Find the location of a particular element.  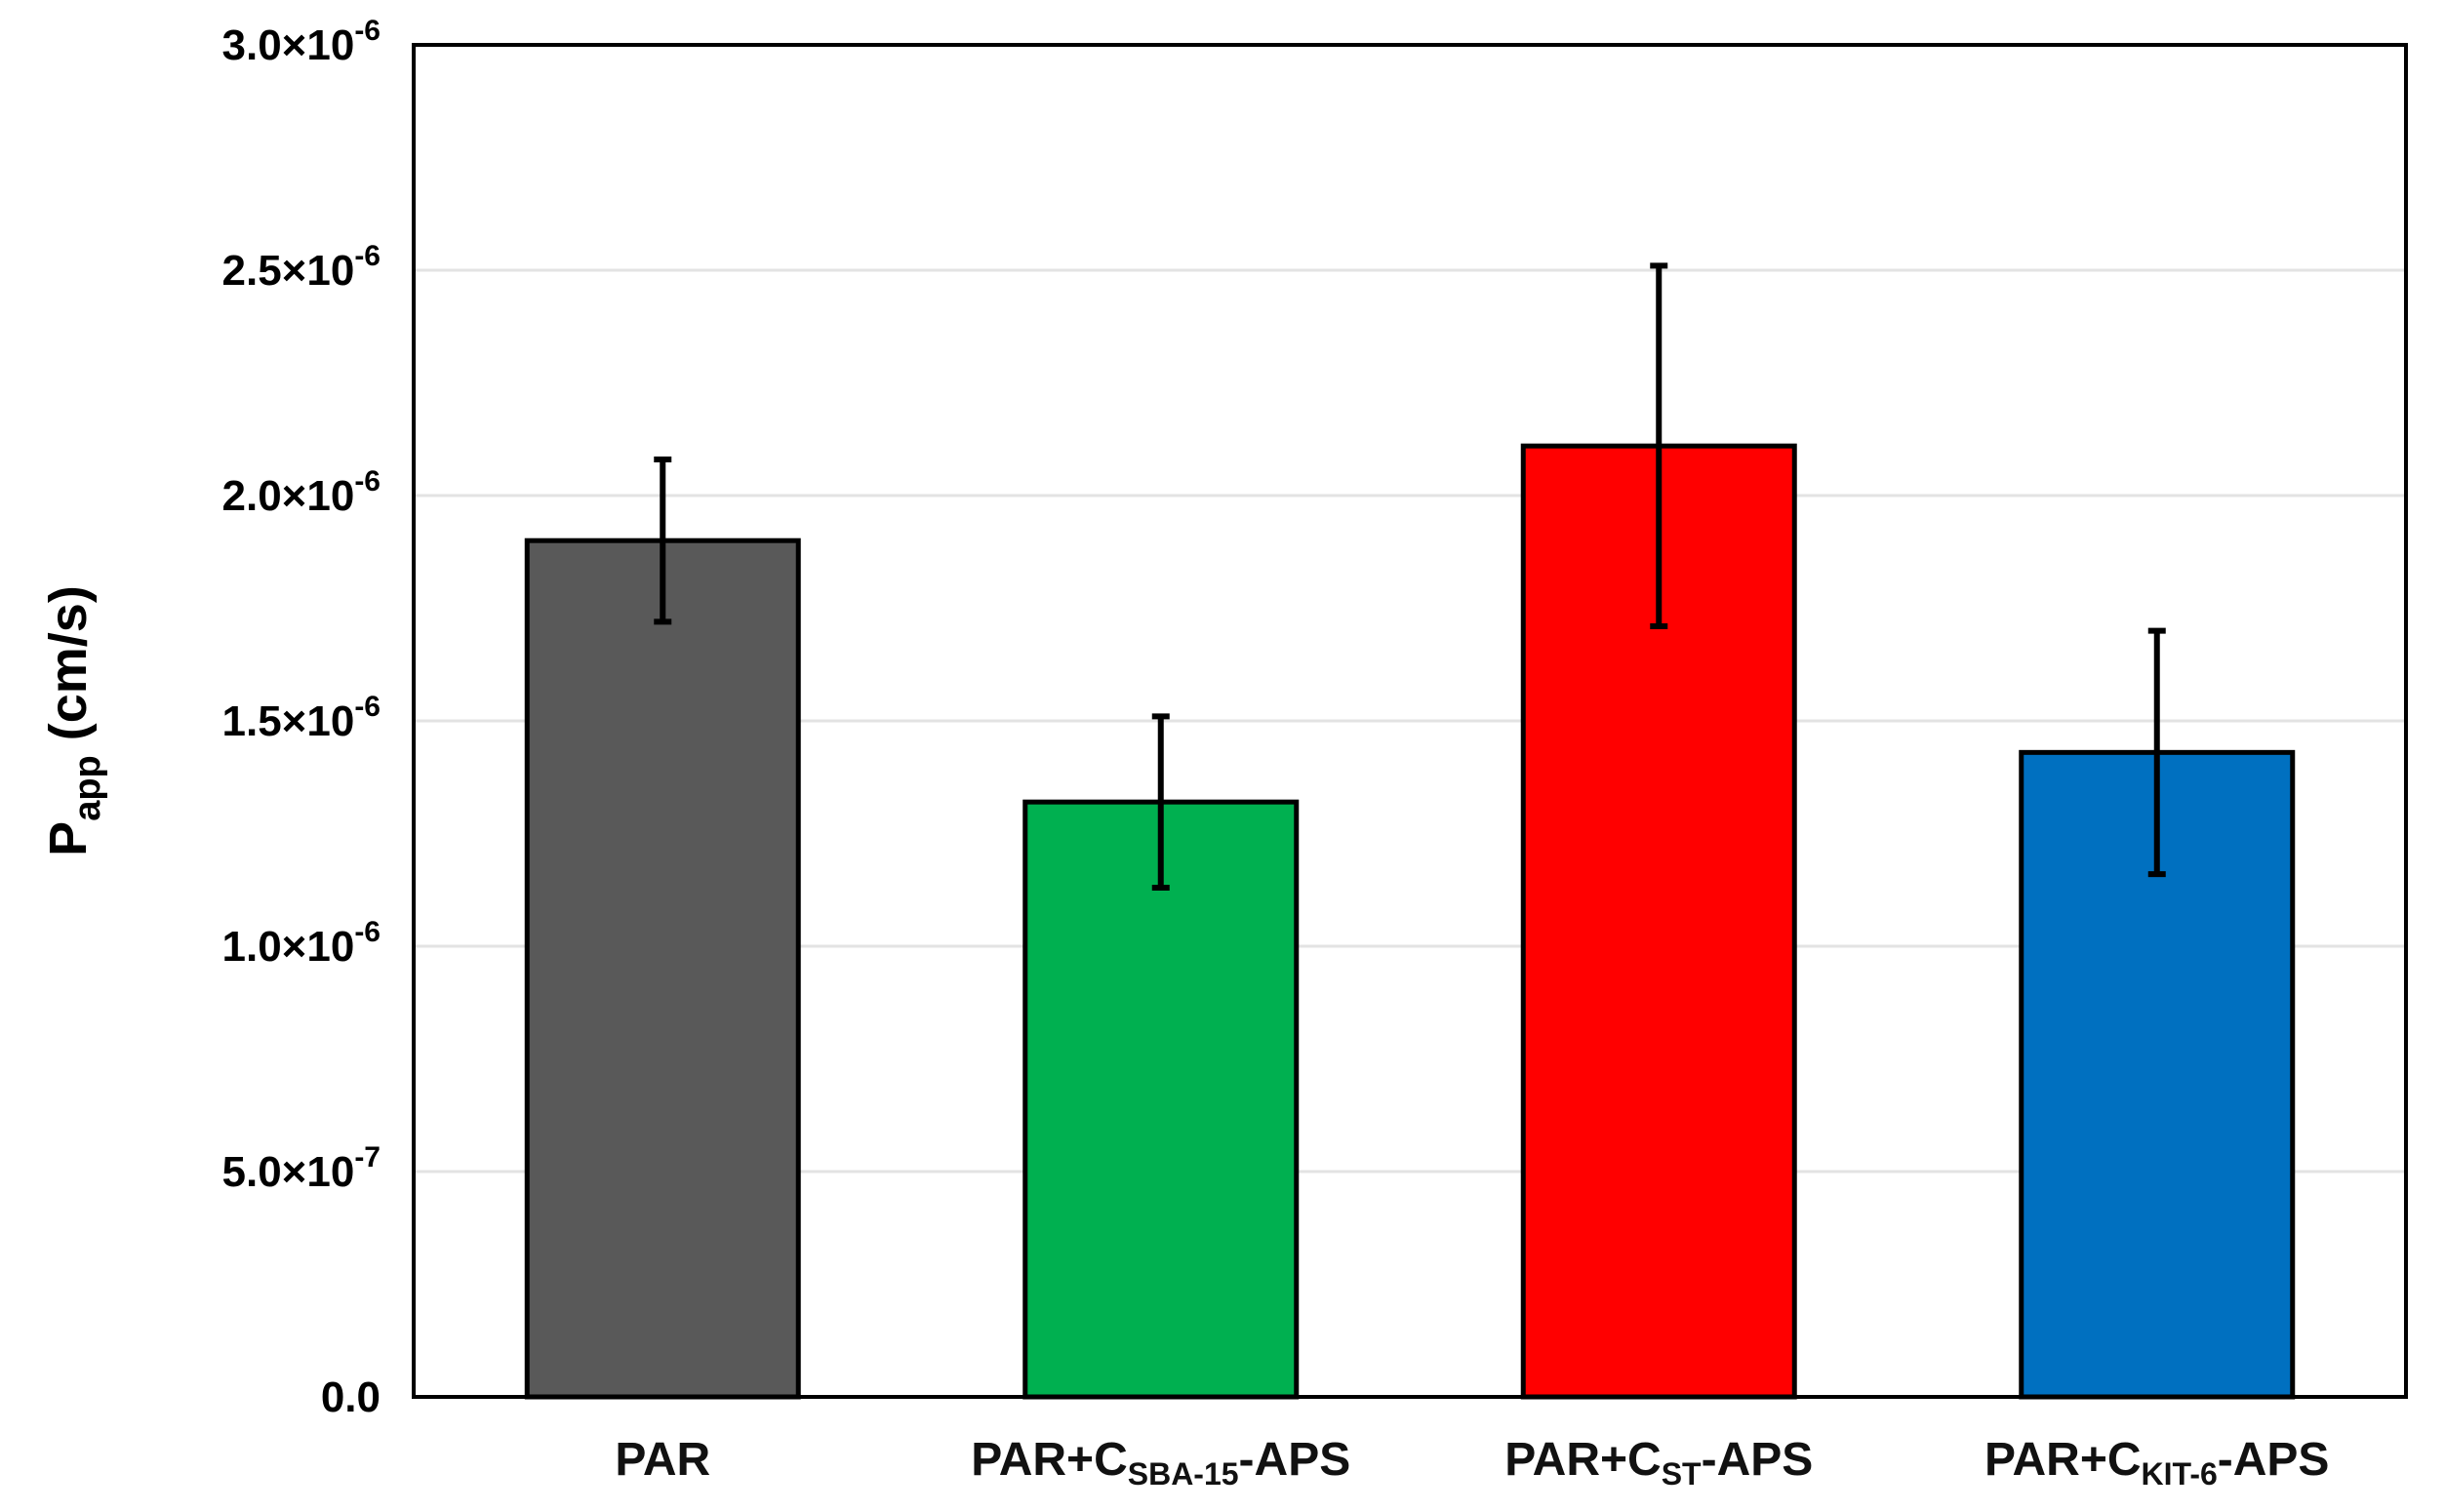

y-tick-label: 3.0×10⁻⁶ is located at coordinates (301, 42).